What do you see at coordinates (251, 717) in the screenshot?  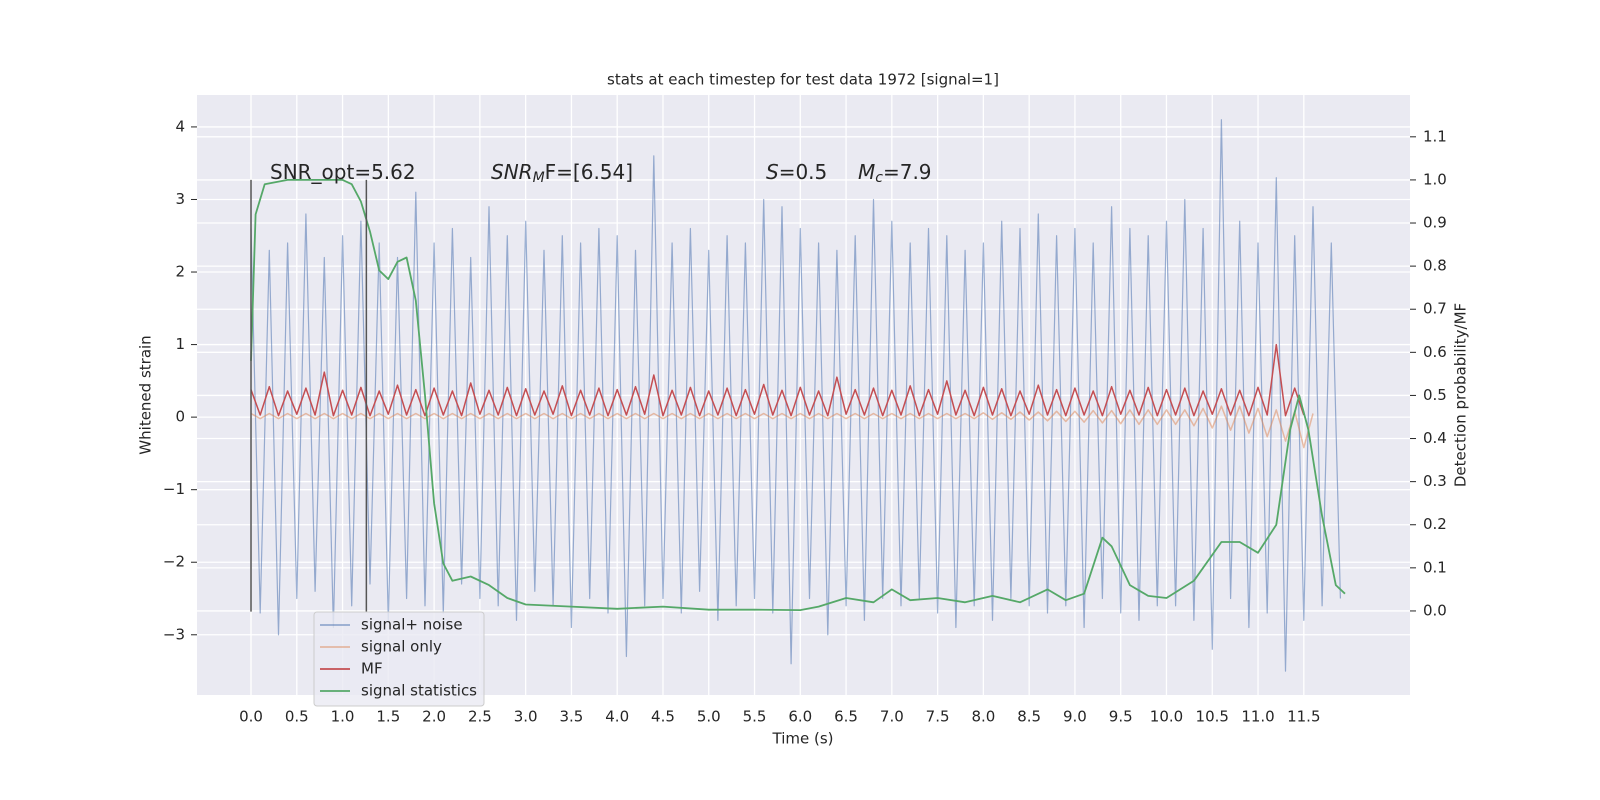 I see `x-tick-label: 0.0` at bounding box center [251, 717].